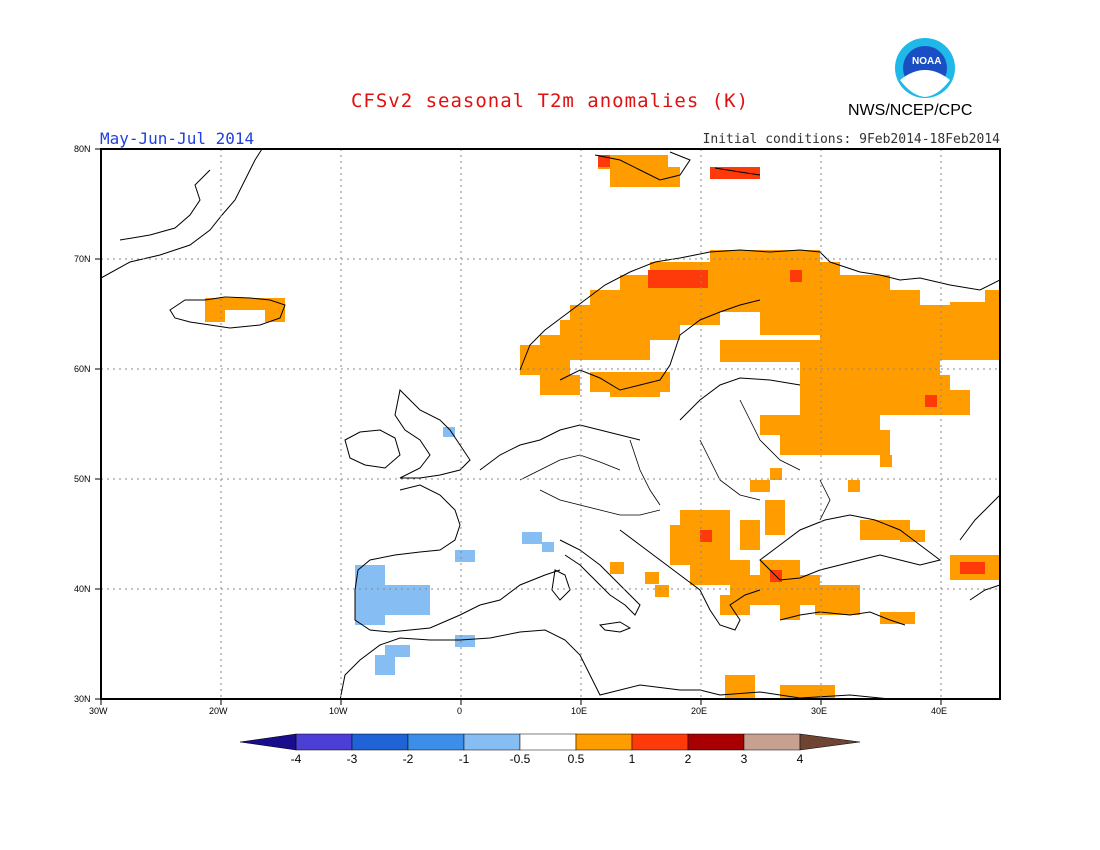 The width and height of the screenshot is (1100, 850). I want to click on lat-label-40n: 40N, so click(82, 589).